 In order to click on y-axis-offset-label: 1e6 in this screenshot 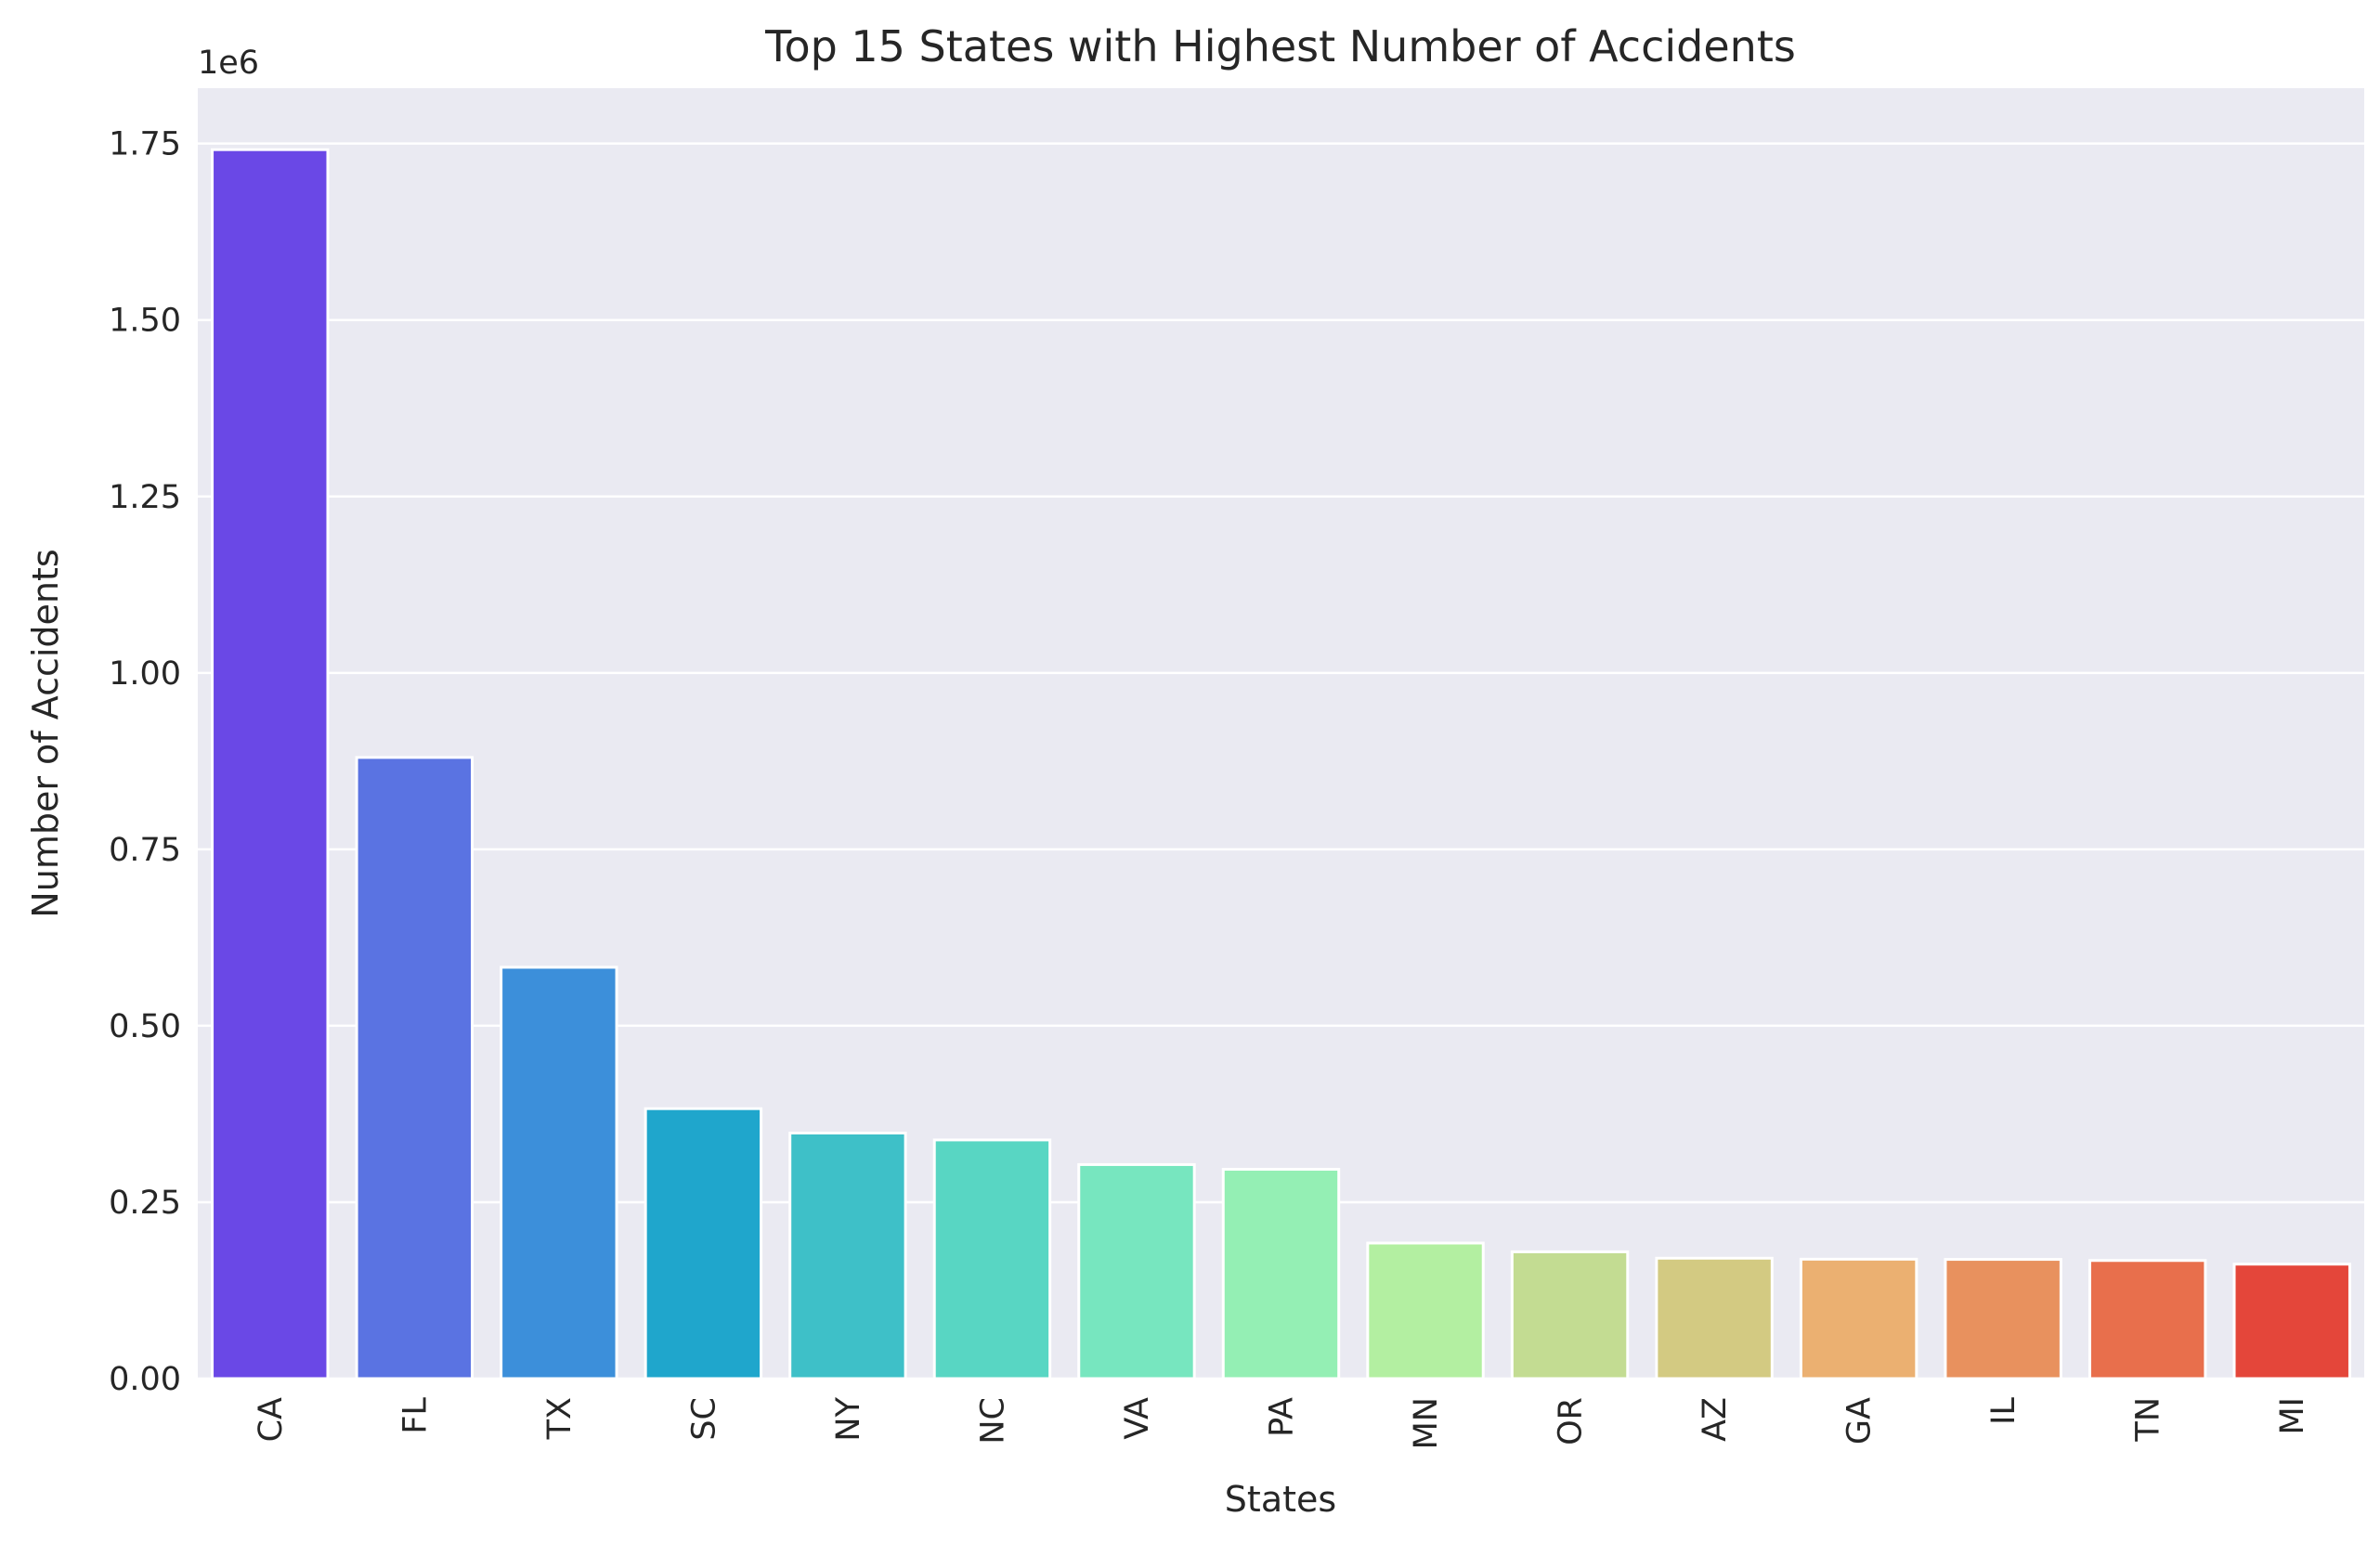, I will do `click(228, 63)`.